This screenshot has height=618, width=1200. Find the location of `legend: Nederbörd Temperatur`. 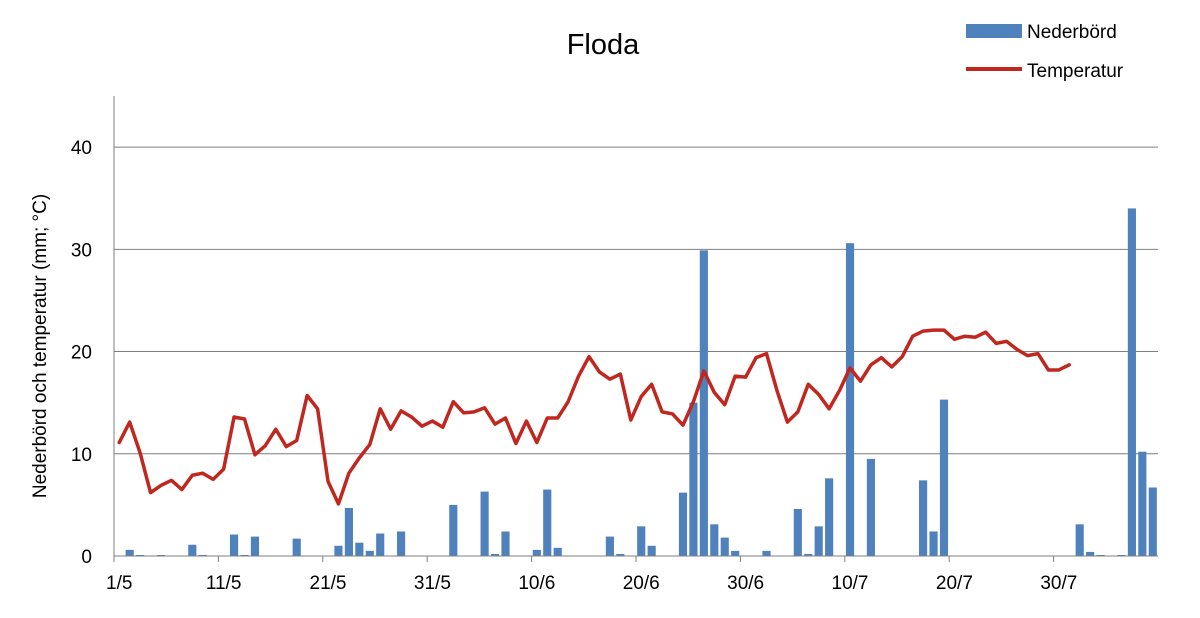

legend: Nederbörd Temperatur is located at coordinates (1045, 52).